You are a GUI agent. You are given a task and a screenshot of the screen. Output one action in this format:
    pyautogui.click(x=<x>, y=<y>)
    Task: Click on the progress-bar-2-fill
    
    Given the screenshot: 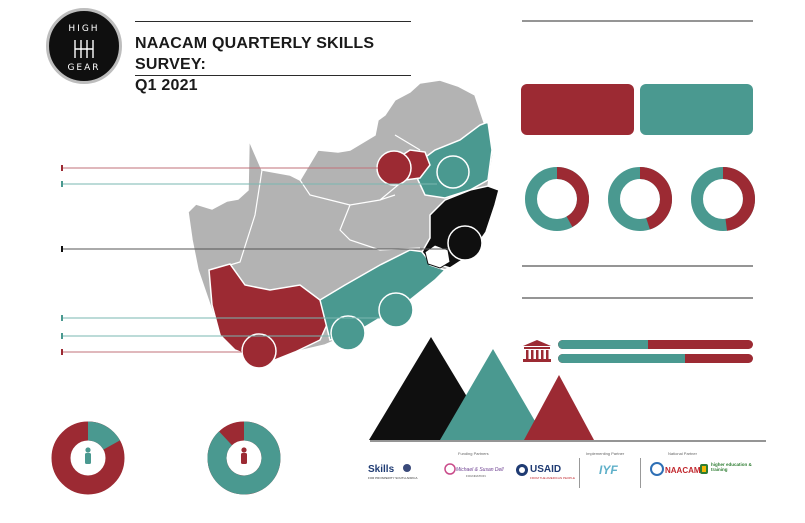 What is the action you would take?
    pyautogui.click(x=621, y=358)
    